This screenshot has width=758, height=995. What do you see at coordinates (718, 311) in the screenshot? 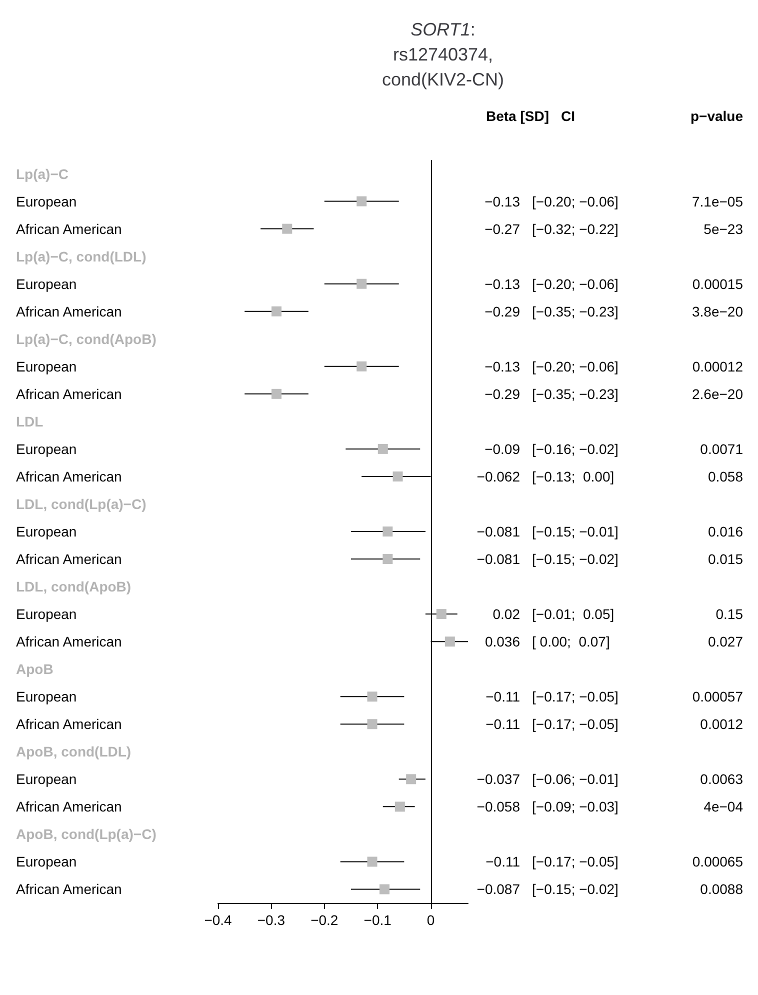
I see `text: 3.8e−20` at bounding box center [718, 311].